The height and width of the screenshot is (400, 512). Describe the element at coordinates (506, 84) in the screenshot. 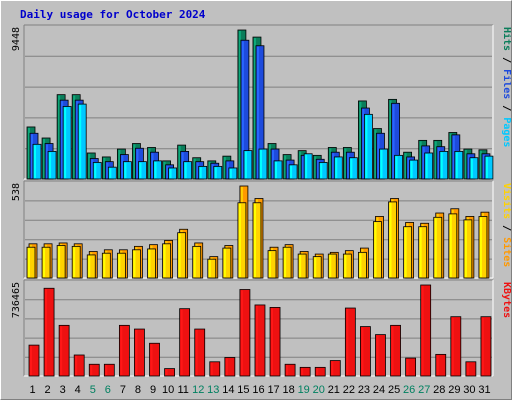

I see `legend-files: Files` at that location.